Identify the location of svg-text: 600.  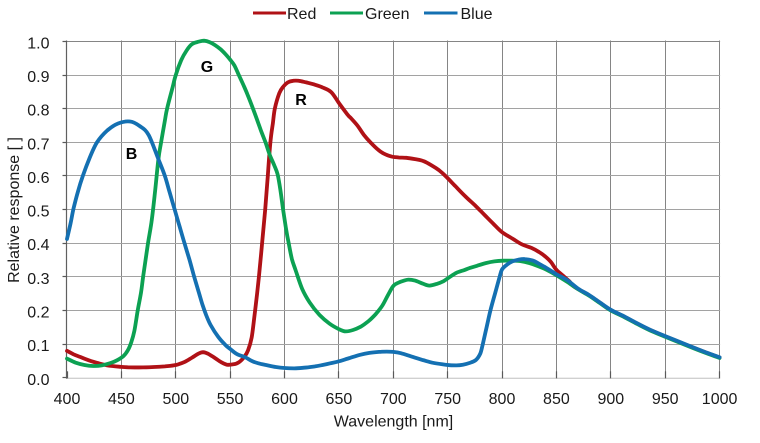
(284, 399).